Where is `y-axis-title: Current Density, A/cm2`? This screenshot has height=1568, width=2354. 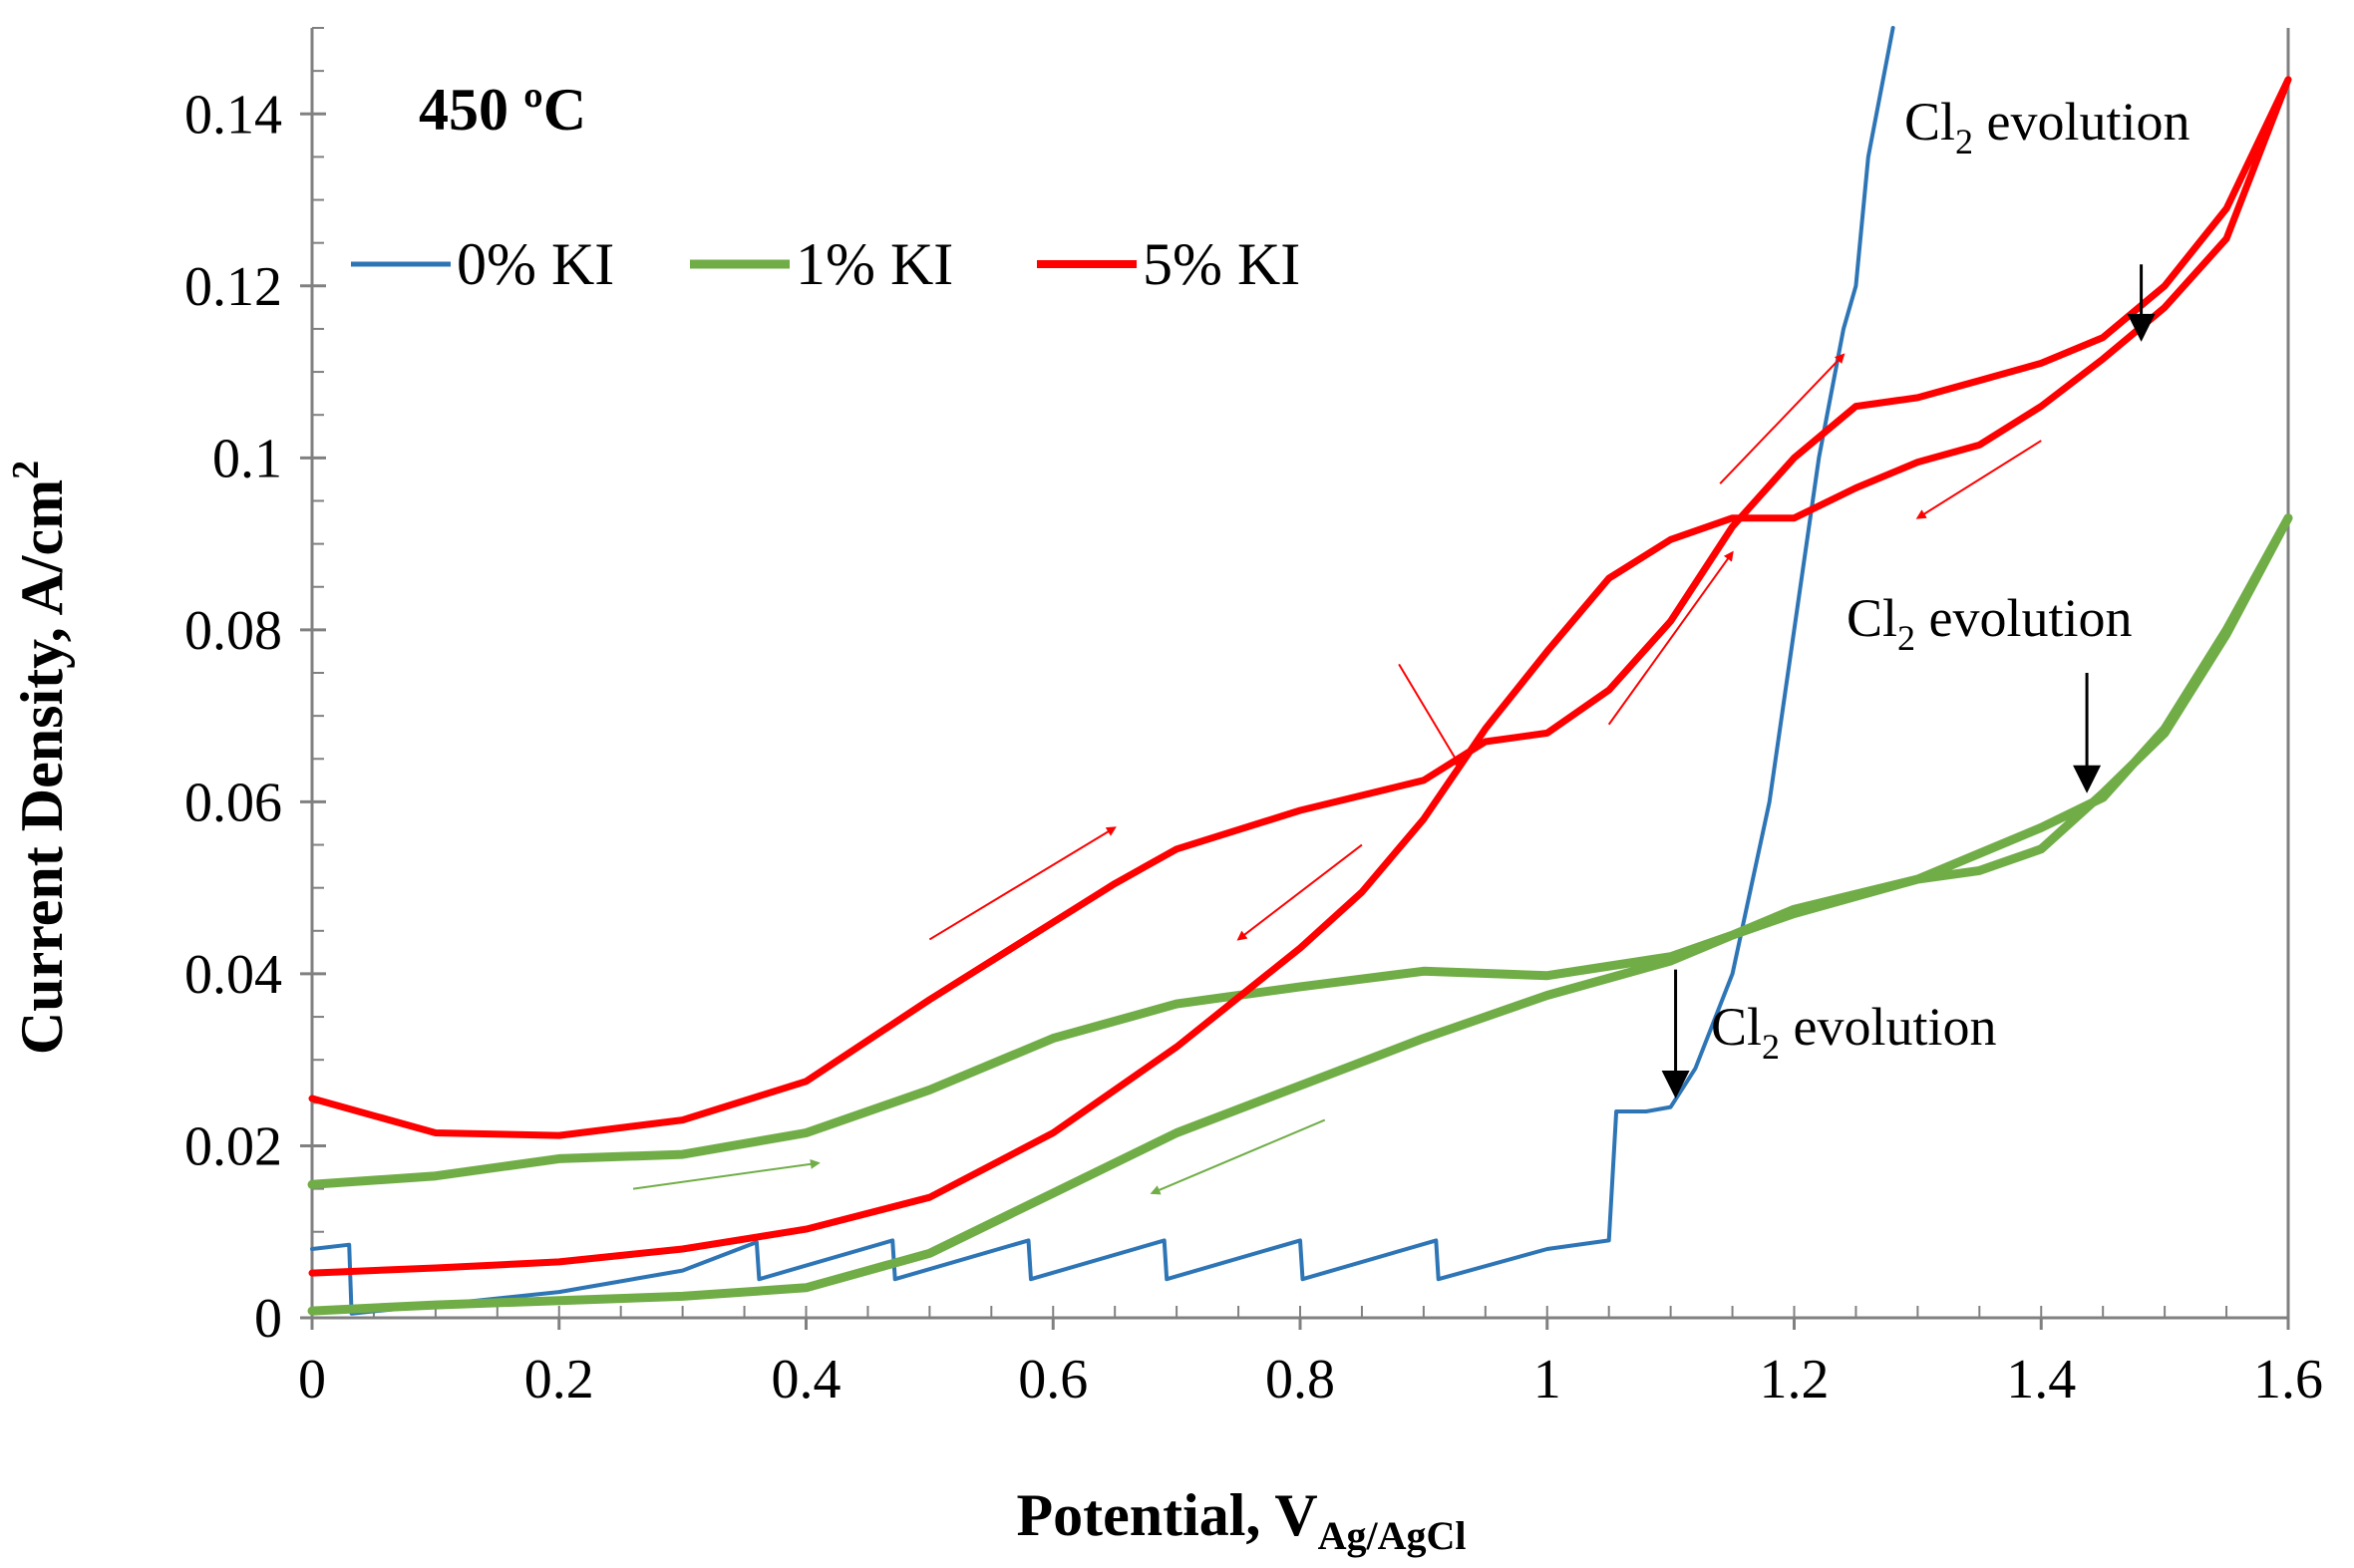
y-axis-title: Current Density, A/cm2 is located at coordinates (40, 758).